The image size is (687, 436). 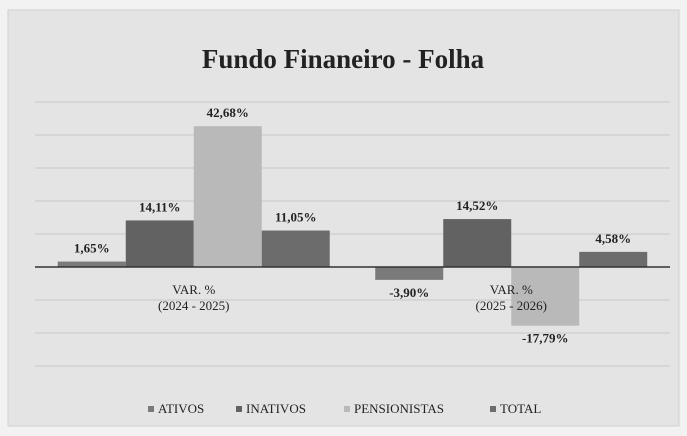 What do you see at coordinates (399, 408) in the screenshot?
I see `legend-label: PENSIONISTAS` at bounding box center [399, 408].